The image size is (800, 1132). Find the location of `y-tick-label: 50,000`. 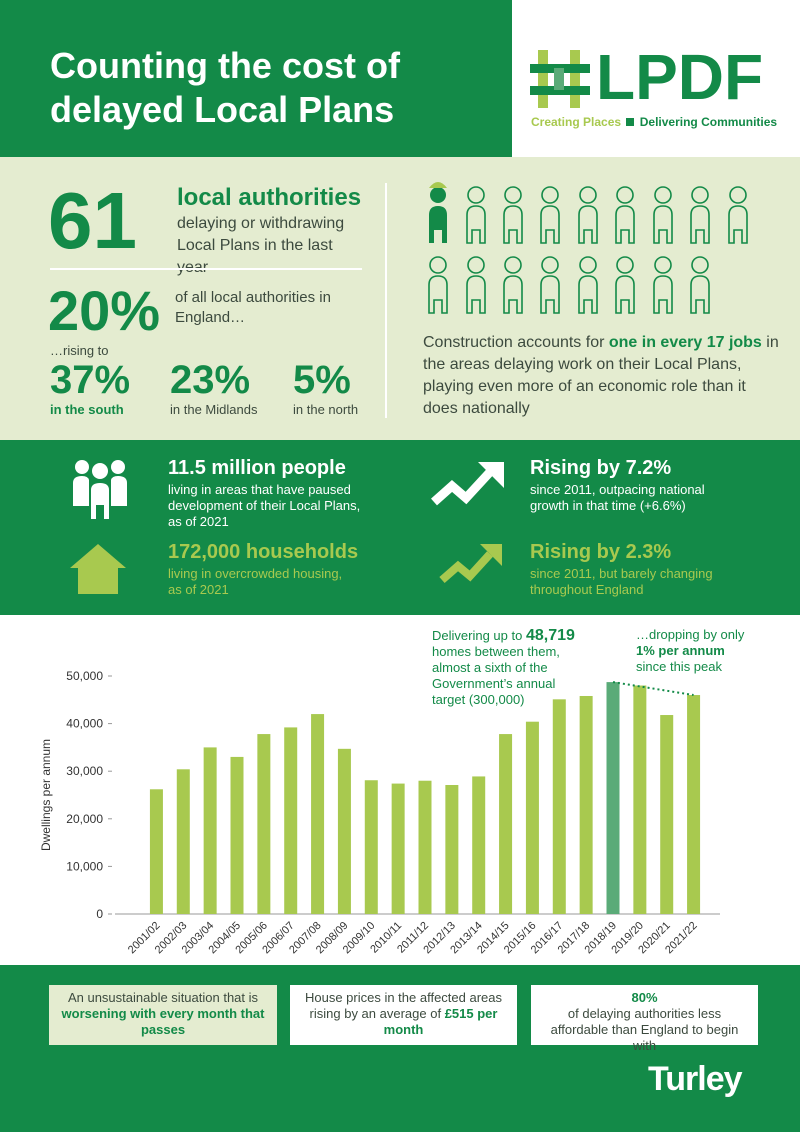

y-tick-label: 50,000 is located at coordinates (84, 676).